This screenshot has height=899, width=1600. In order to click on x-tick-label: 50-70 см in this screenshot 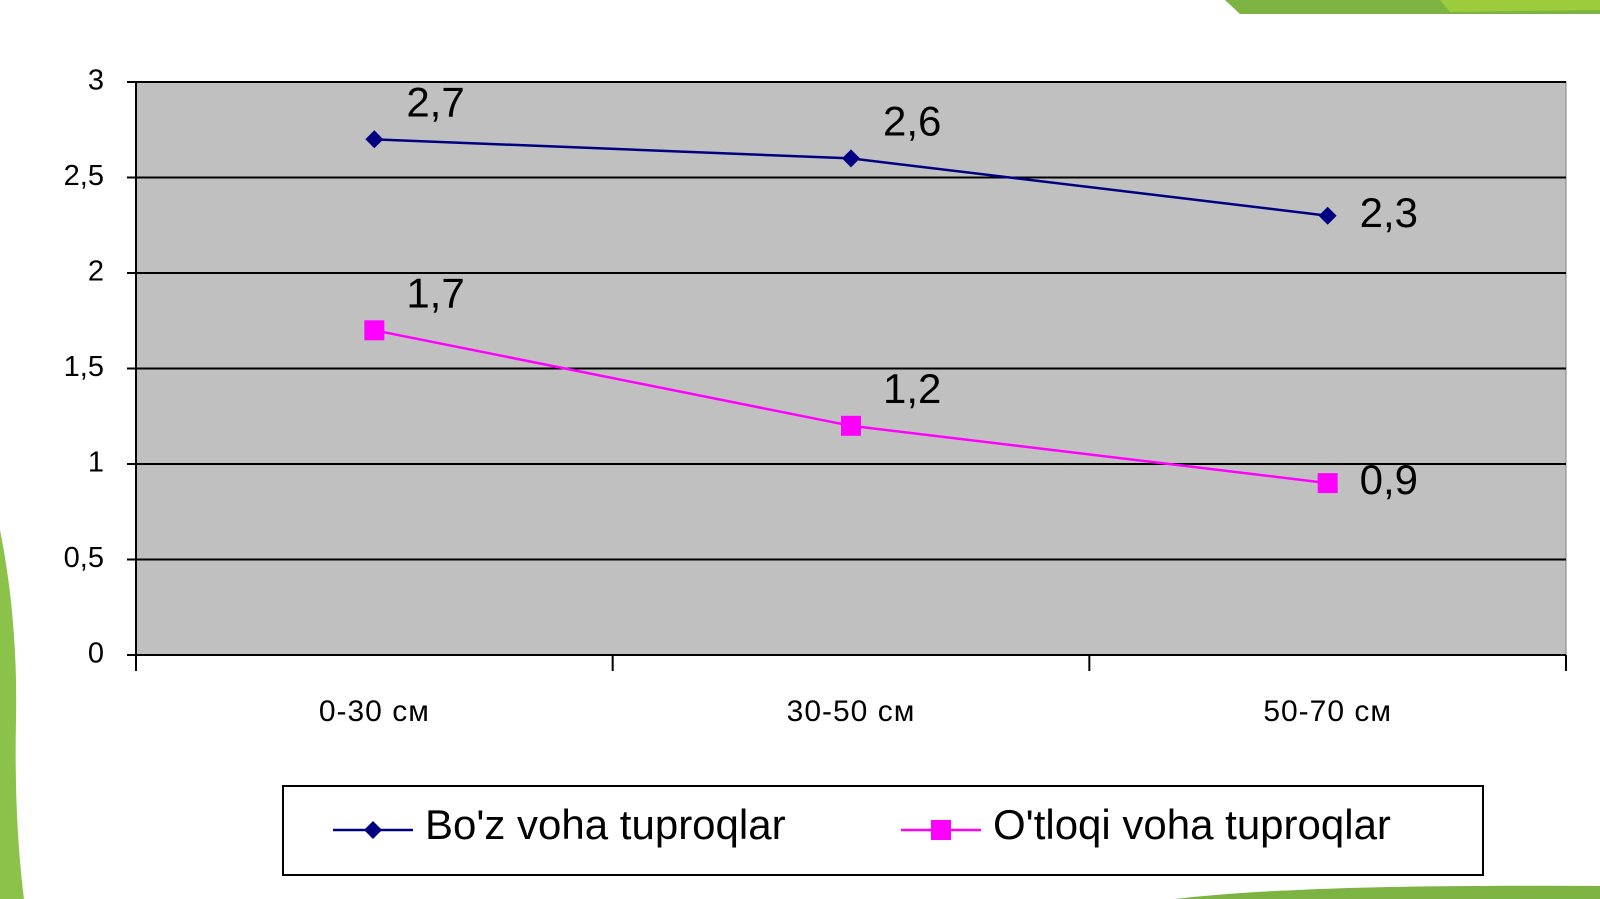, I will do `click(1327, 711)`.